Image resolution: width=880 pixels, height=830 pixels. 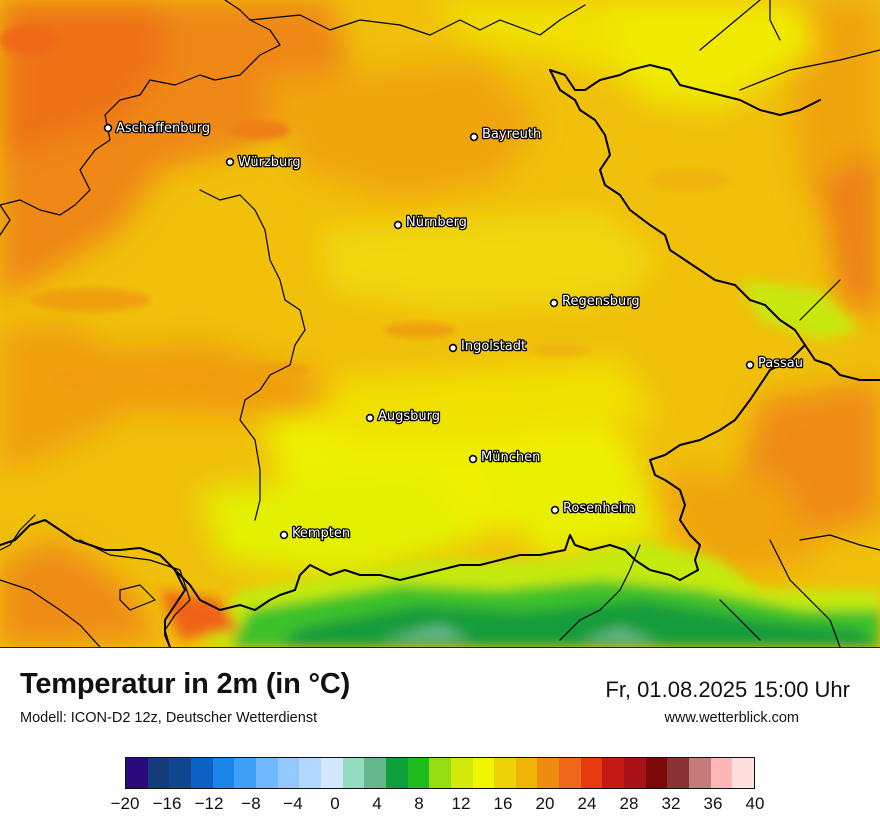 I want to click on legend-tick-label: −8, so click(x=251, y=803).